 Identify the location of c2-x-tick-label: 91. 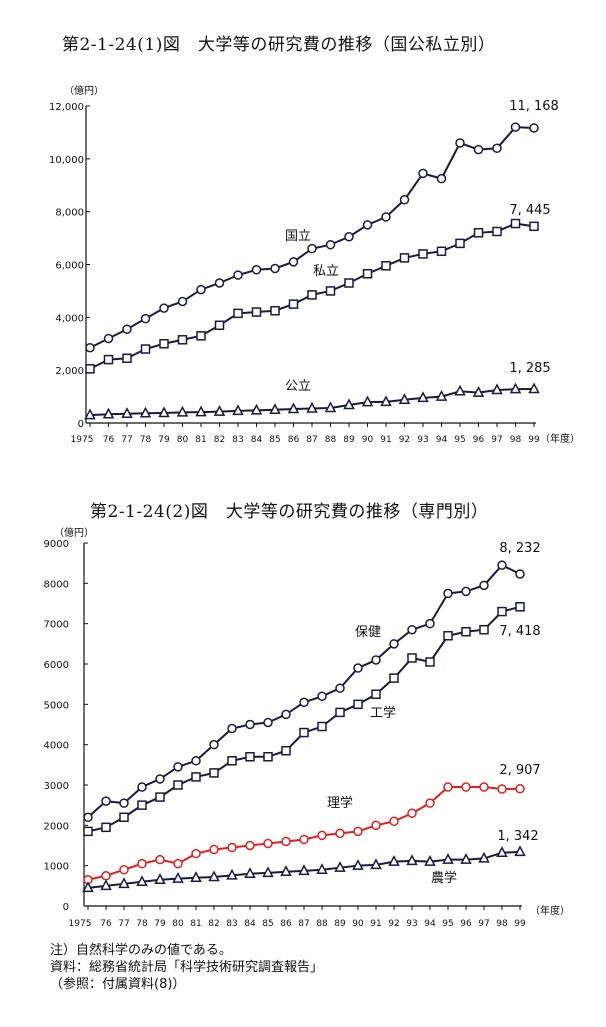
(375, 924).